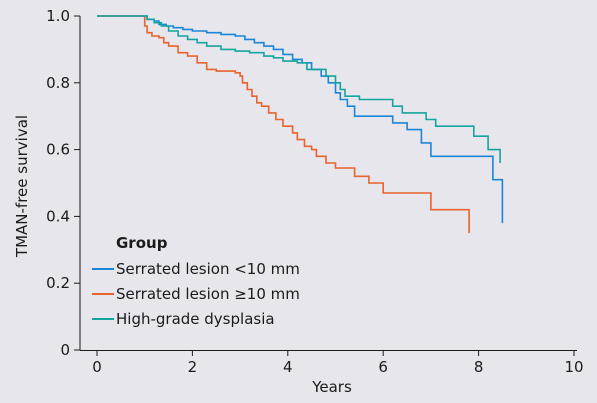 This screenshot has height=403, width=597. Describe the element at coordinates (58, 283) in the screenshot. I see `y-tick-label: 0.2` at that location.